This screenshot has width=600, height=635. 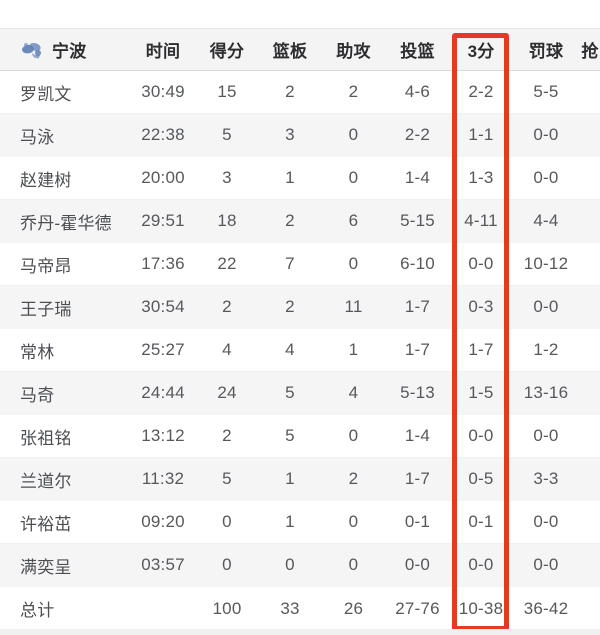 What do you see at coordinates (46, 567) in the screenshot?
I see `player-name: 满奕呈` at bounding box center [46, 567].